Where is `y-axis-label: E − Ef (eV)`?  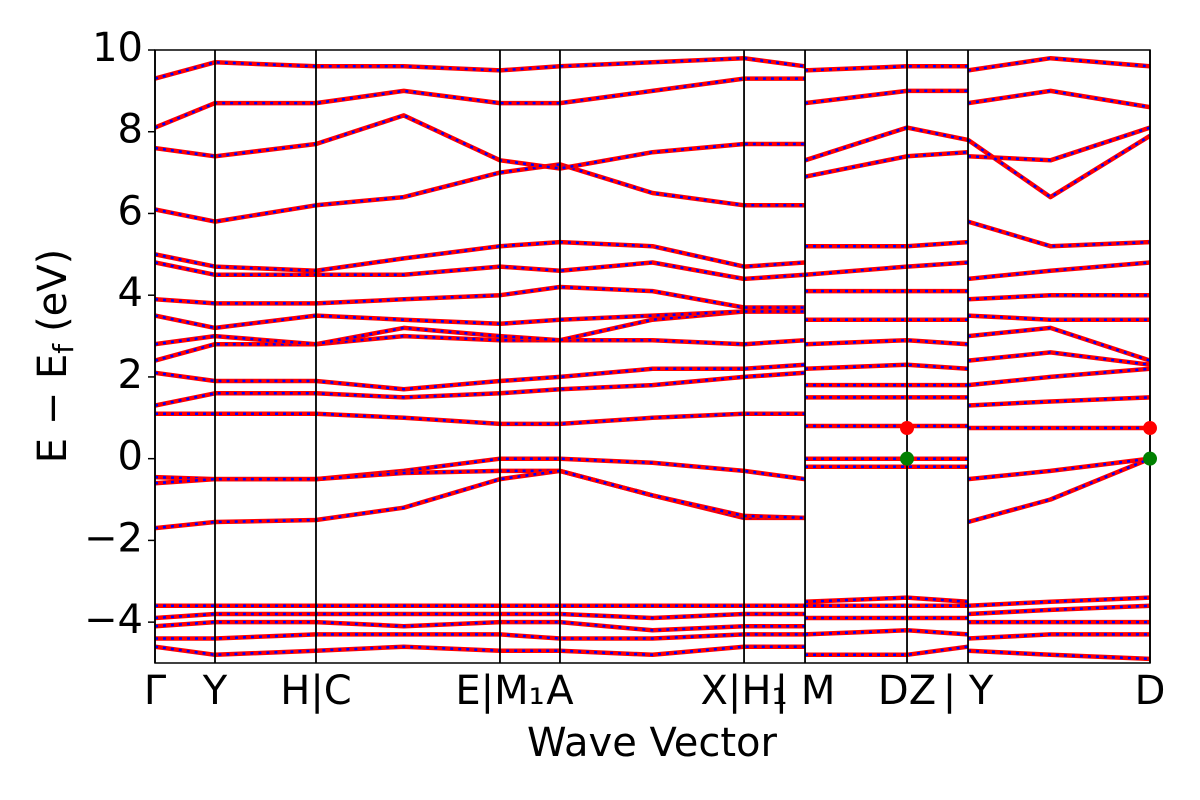 y-axis-label: E − Ef (eV) is located at coordinates (55, 356).